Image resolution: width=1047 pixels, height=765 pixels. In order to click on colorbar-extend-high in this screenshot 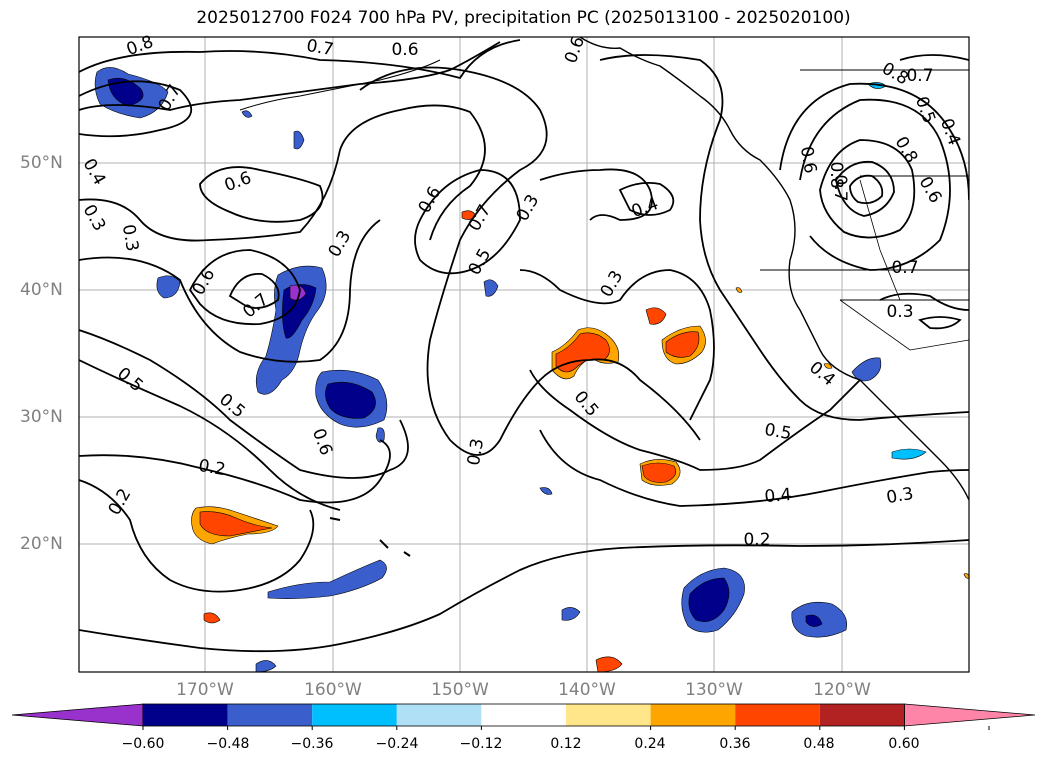, I will do `click(970, 715)`.